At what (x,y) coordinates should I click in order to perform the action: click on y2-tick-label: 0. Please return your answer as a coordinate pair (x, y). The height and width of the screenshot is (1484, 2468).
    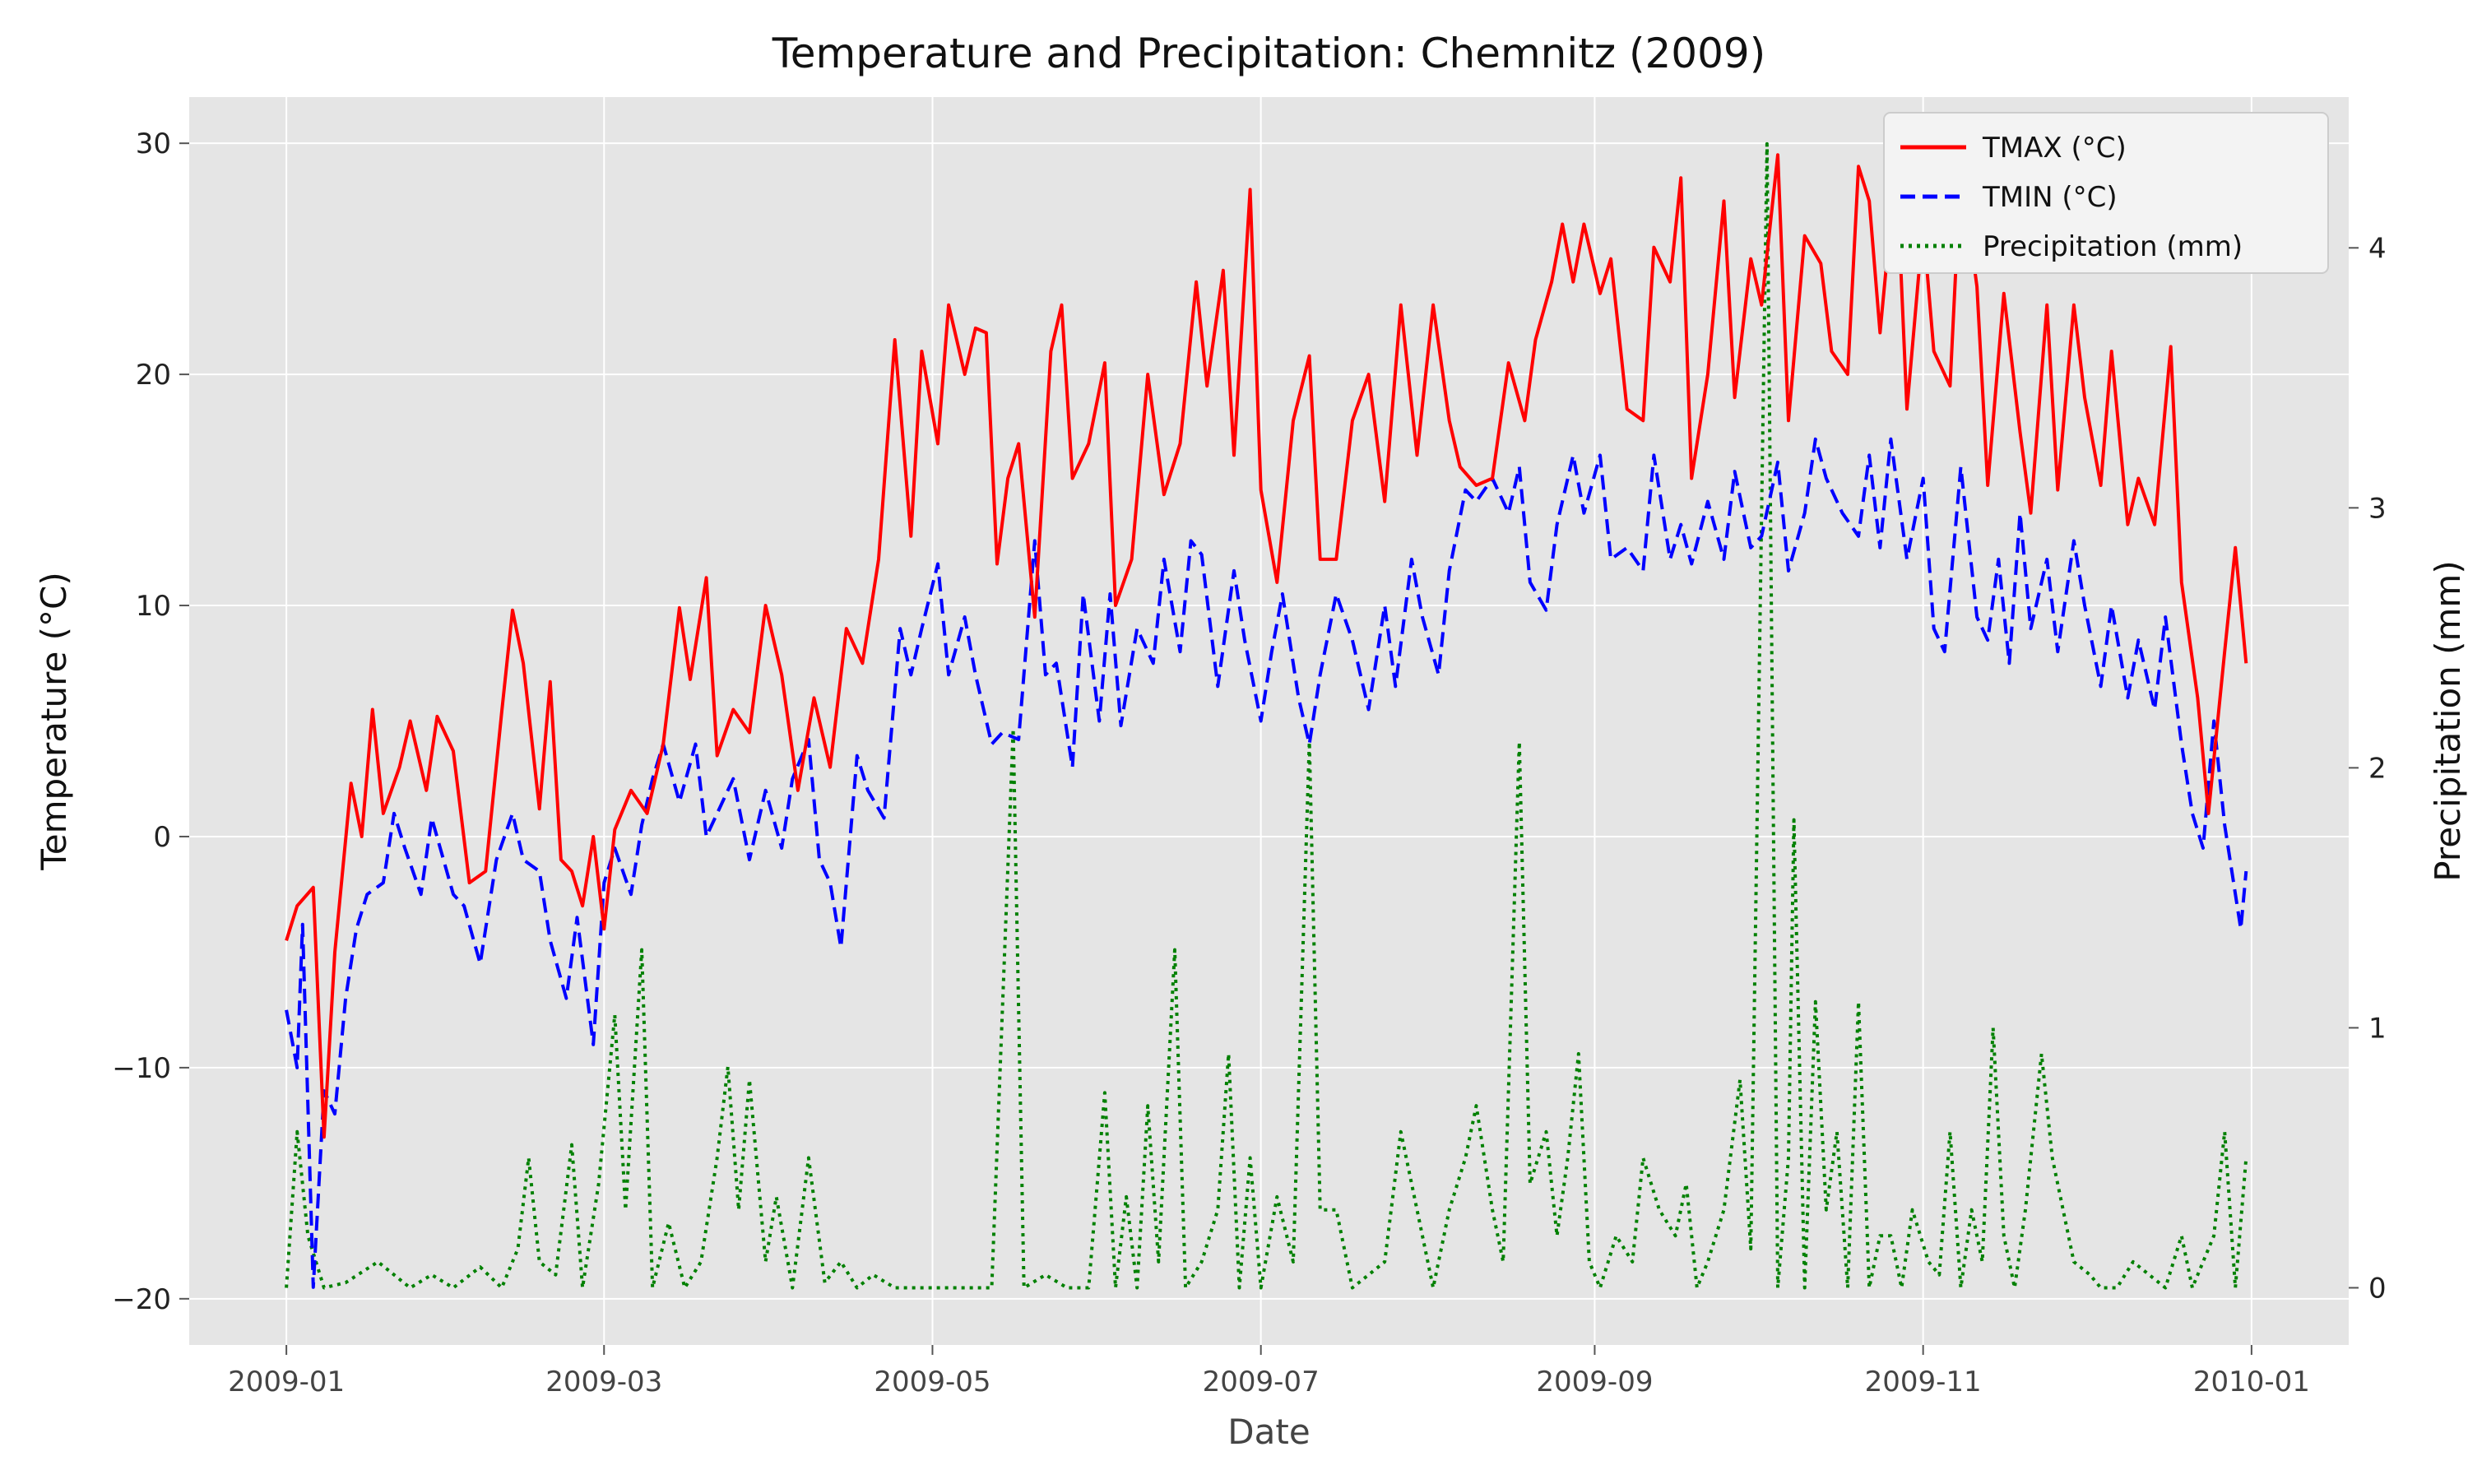
    Looking at the image, I should click on (2377, 1288).